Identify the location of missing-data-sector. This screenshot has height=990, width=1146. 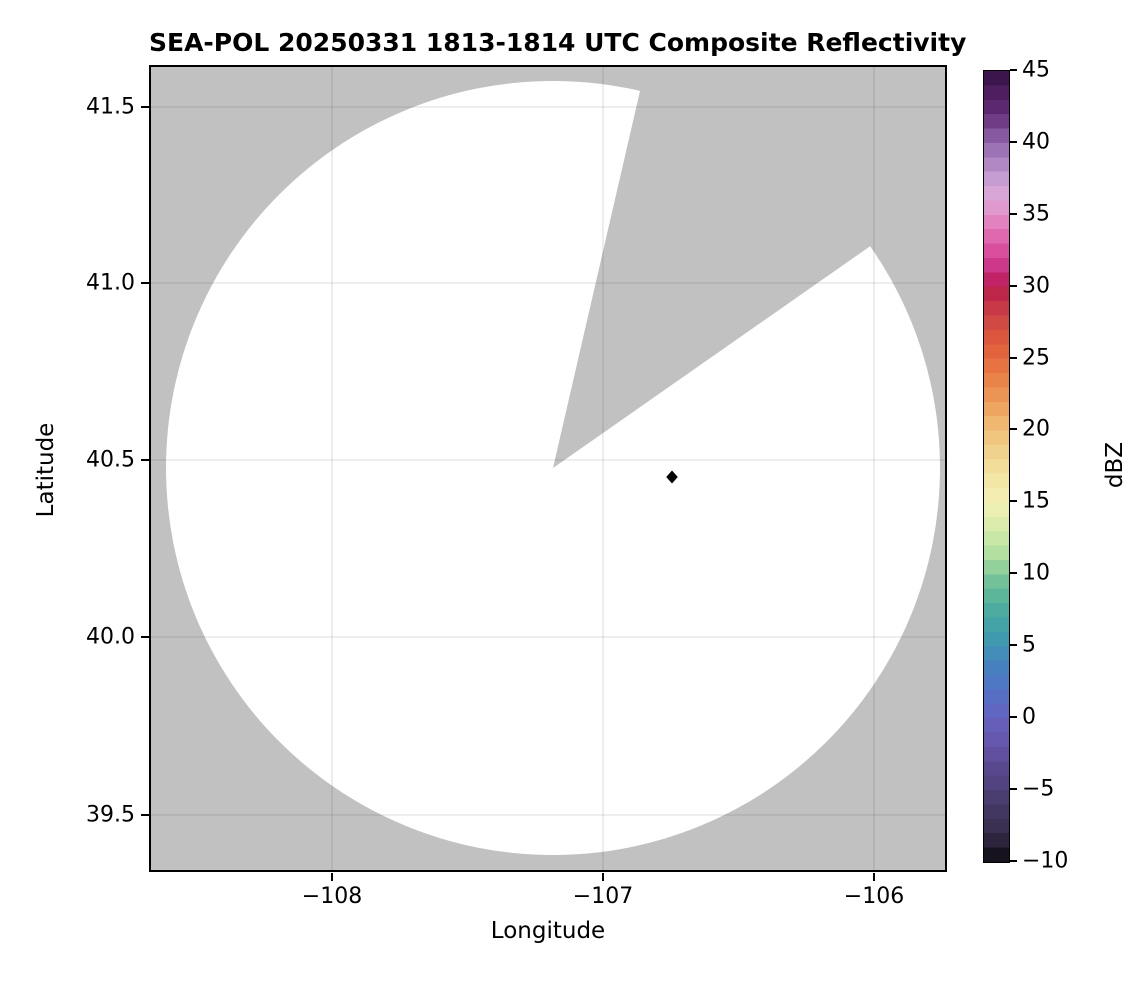
(750, 266).